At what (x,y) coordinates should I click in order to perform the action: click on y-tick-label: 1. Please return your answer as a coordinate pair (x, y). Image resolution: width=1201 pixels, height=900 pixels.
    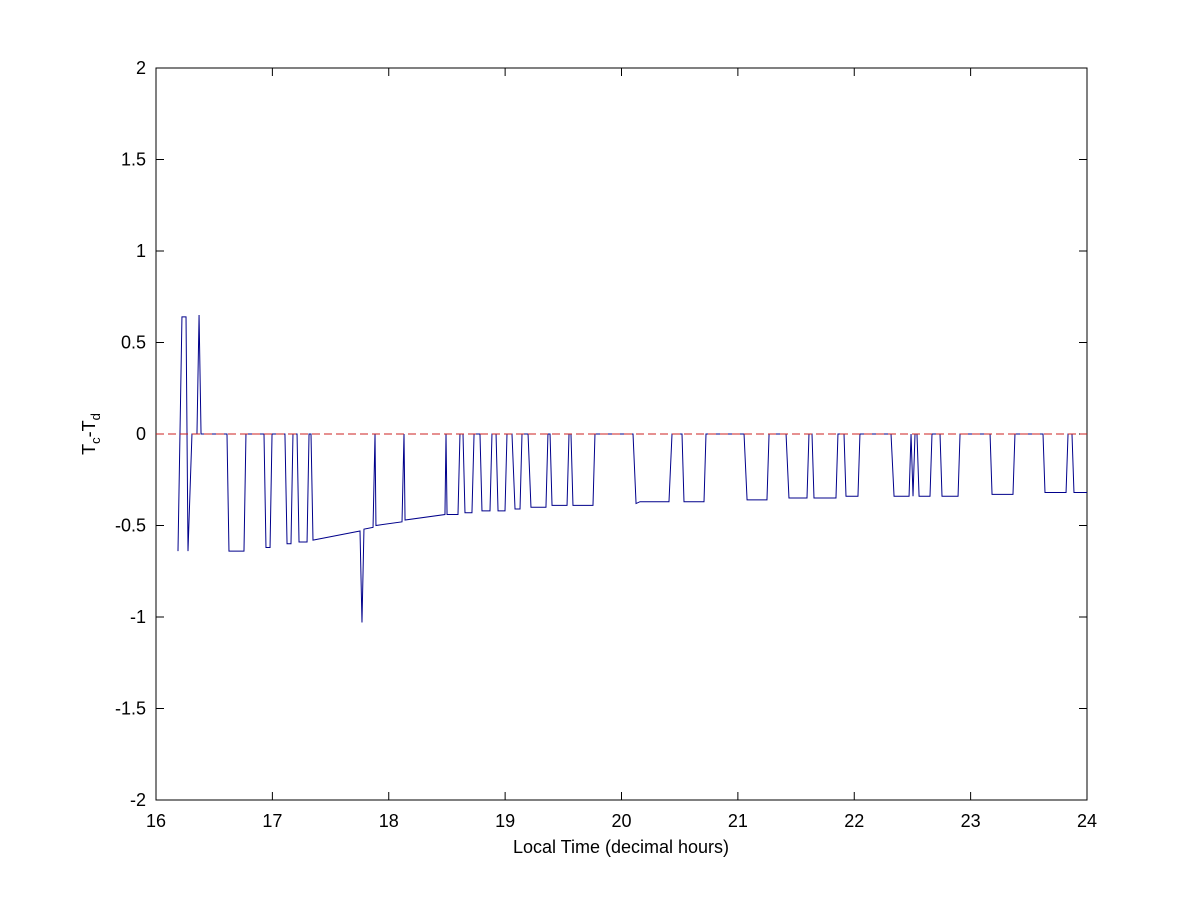
    Looking at the image, I should click on (141, 251).